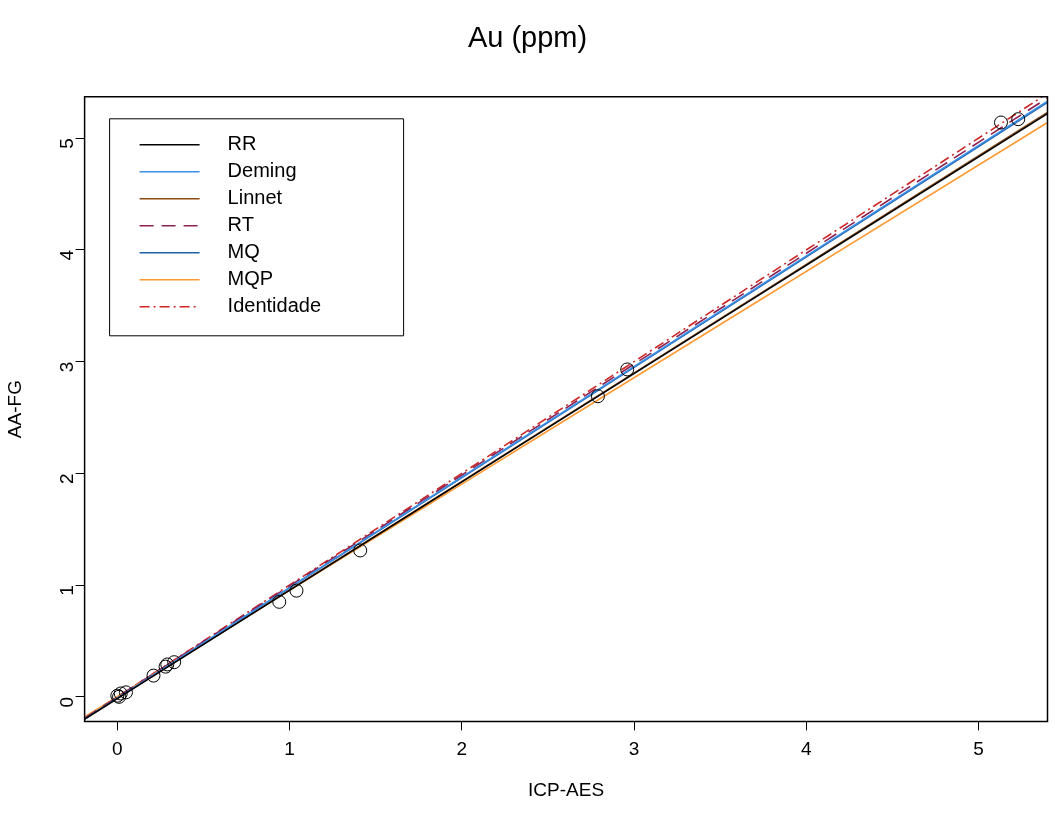 Image resolution: width=1055 pixels, height=814 pixels. Describe the element at coordinates (978, 749) in the screenshot. I see `x-tick-label: 5` at that location.